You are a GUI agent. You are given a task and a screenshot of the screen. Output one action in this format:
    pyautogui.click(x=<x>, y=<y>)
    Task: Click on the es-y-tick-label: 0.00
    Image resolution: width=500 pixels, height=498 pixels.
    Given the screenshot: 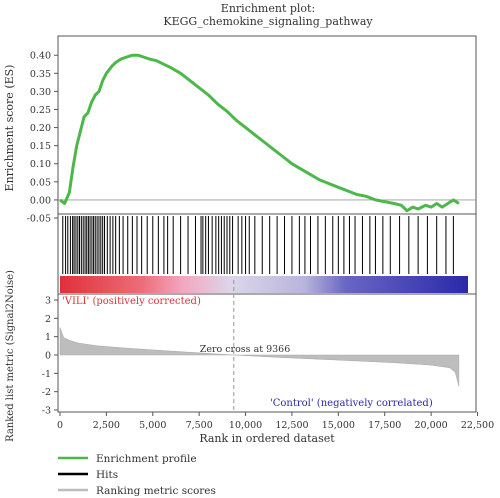 What is the action you would take?
    pyautogui.click(x=40, y=200)
    